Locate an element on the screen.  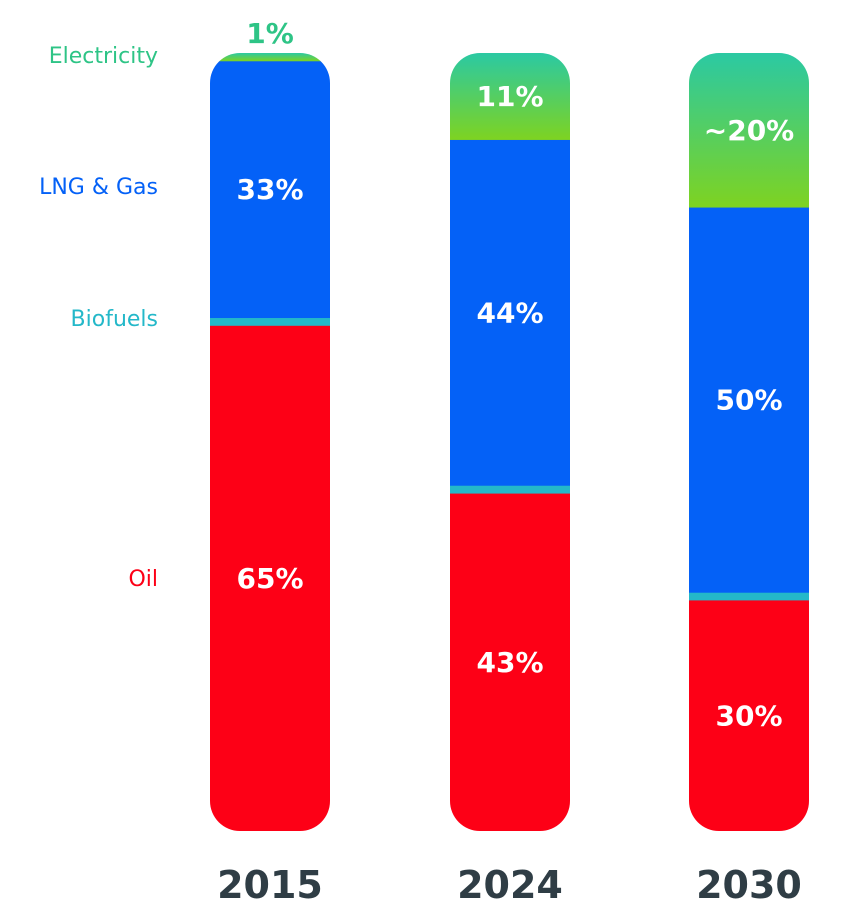
data-label-electricity-2024: 11% is located at coordinates (509, 96).